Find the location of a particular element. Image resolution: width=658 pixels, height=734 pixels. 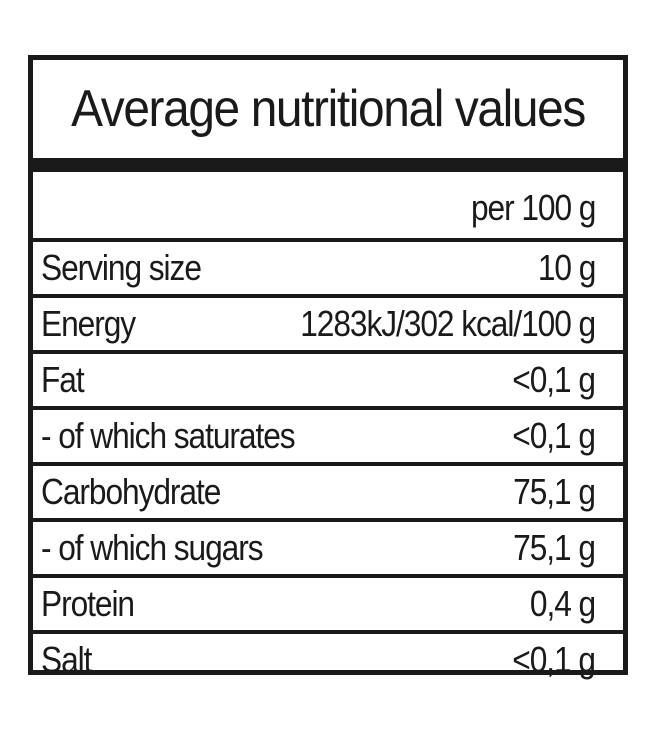

table-row-sugars: - of which sugars 75,1 g is located at coordinates (328, 546).